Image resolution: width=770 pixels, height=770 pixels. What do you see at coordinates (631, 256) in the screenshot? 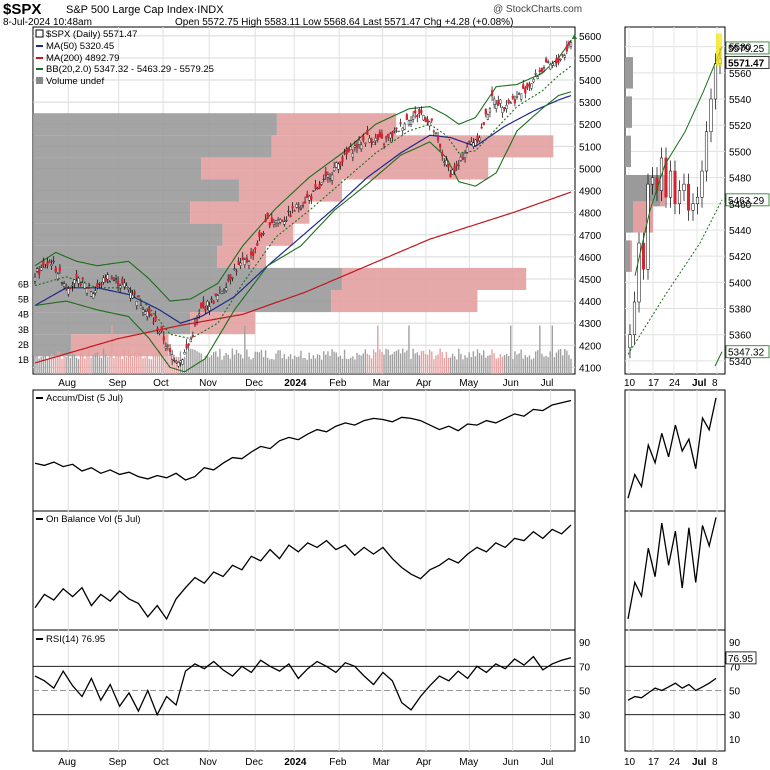
I see `inset-vbp-down` at bounding box center [631, 256].